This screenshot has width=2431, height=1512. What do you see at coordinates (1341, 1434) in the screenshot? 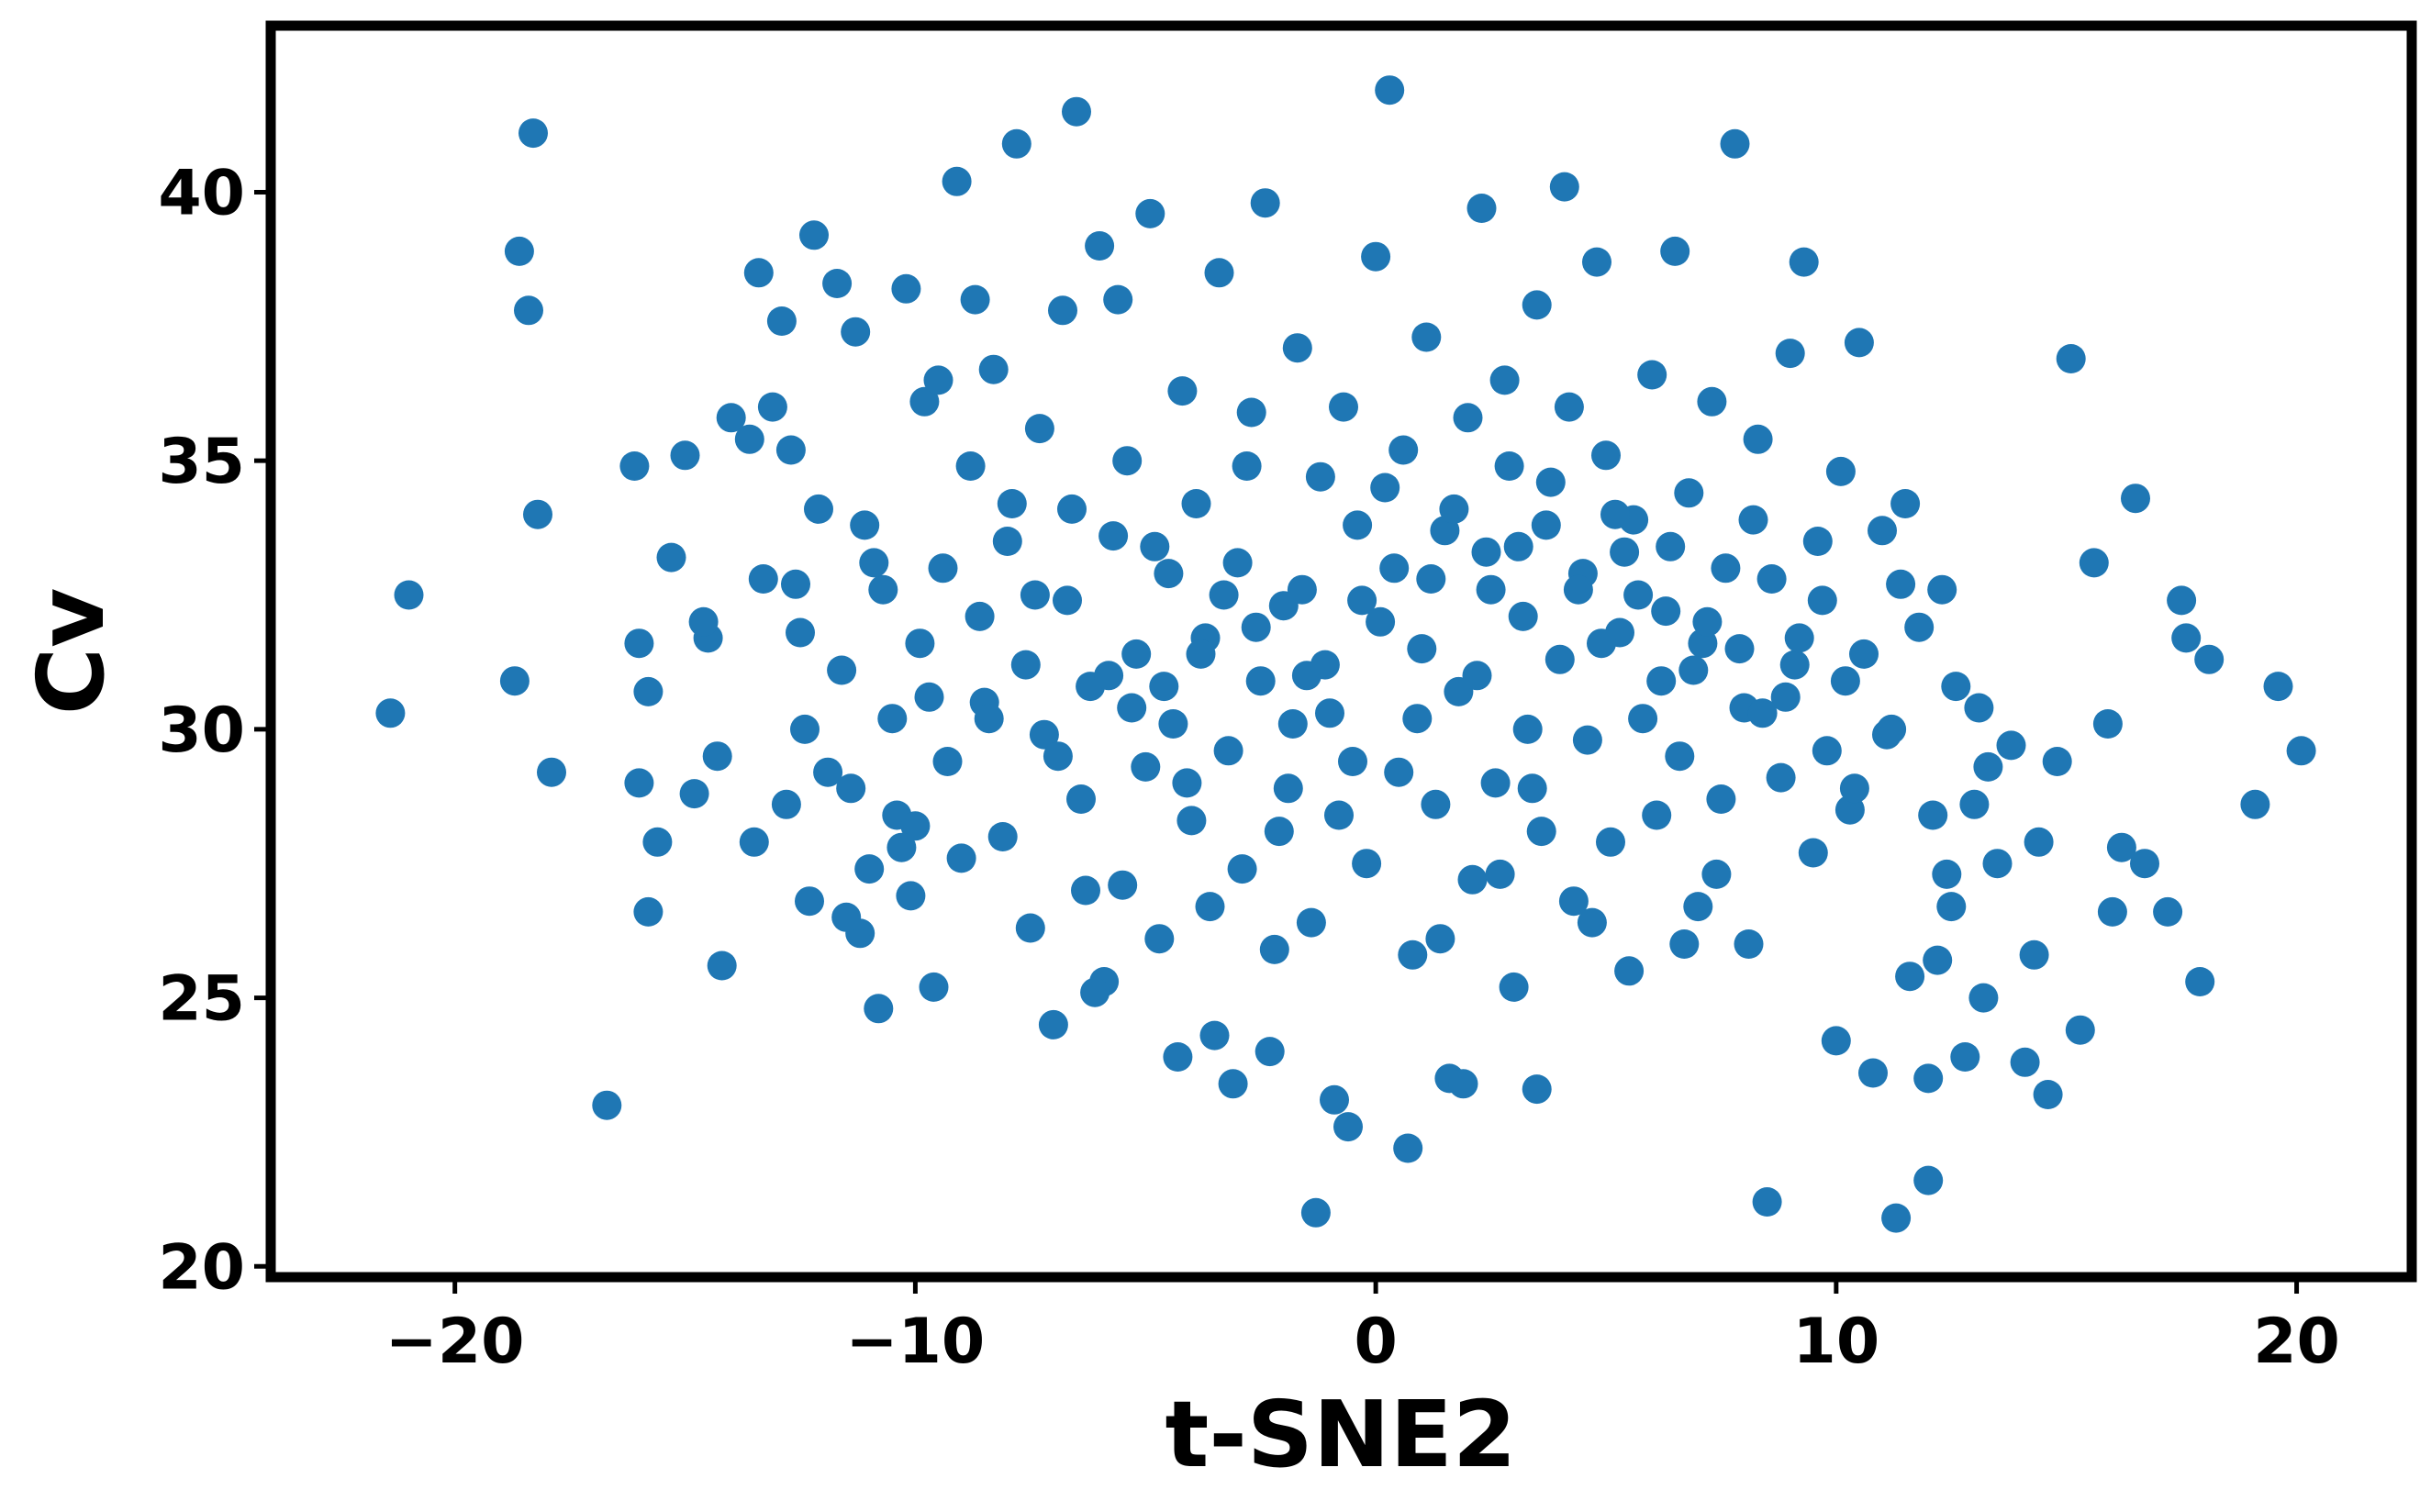
I see `x-axis-label: t-SNE2` at bounding box center [1341, 1434].